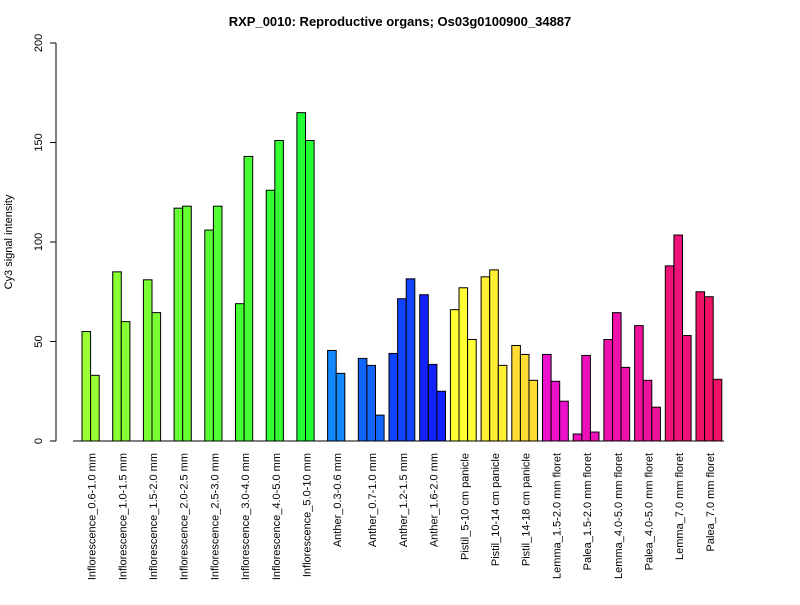 Image resolution: width=800 pixels, height=605 pixels. I want to click on category-label: Pistil_14-18 cm panicle, so click(527, 509).